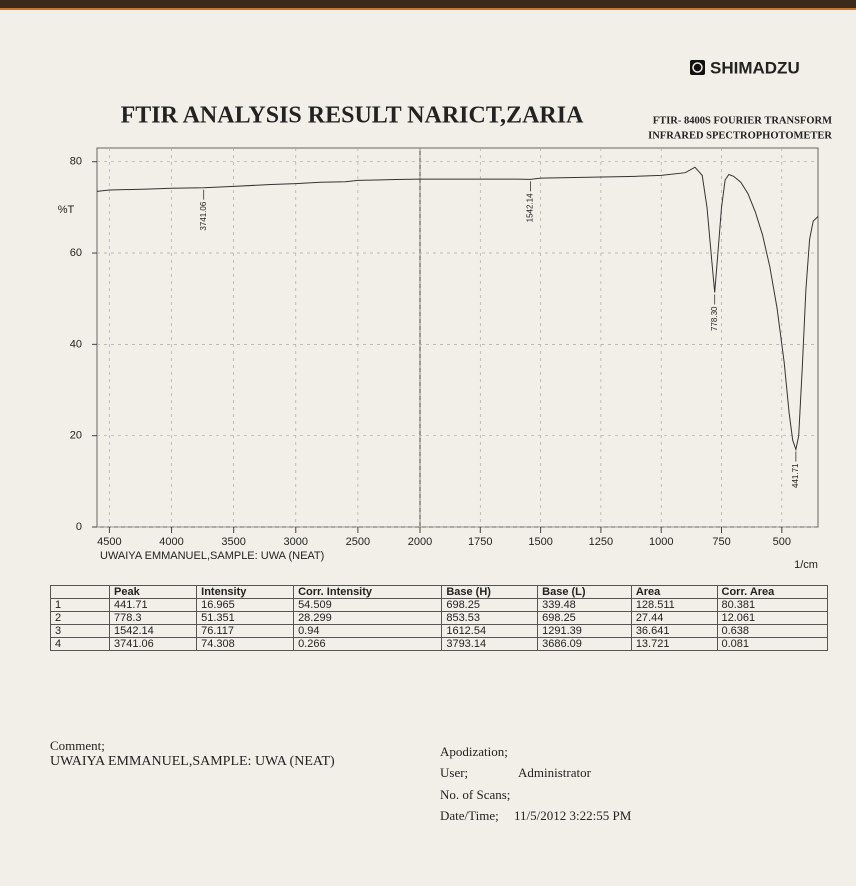  Describe the element at coordinates (674, 631) in the screenshot. I see `table-cell: 36.641` at that location.